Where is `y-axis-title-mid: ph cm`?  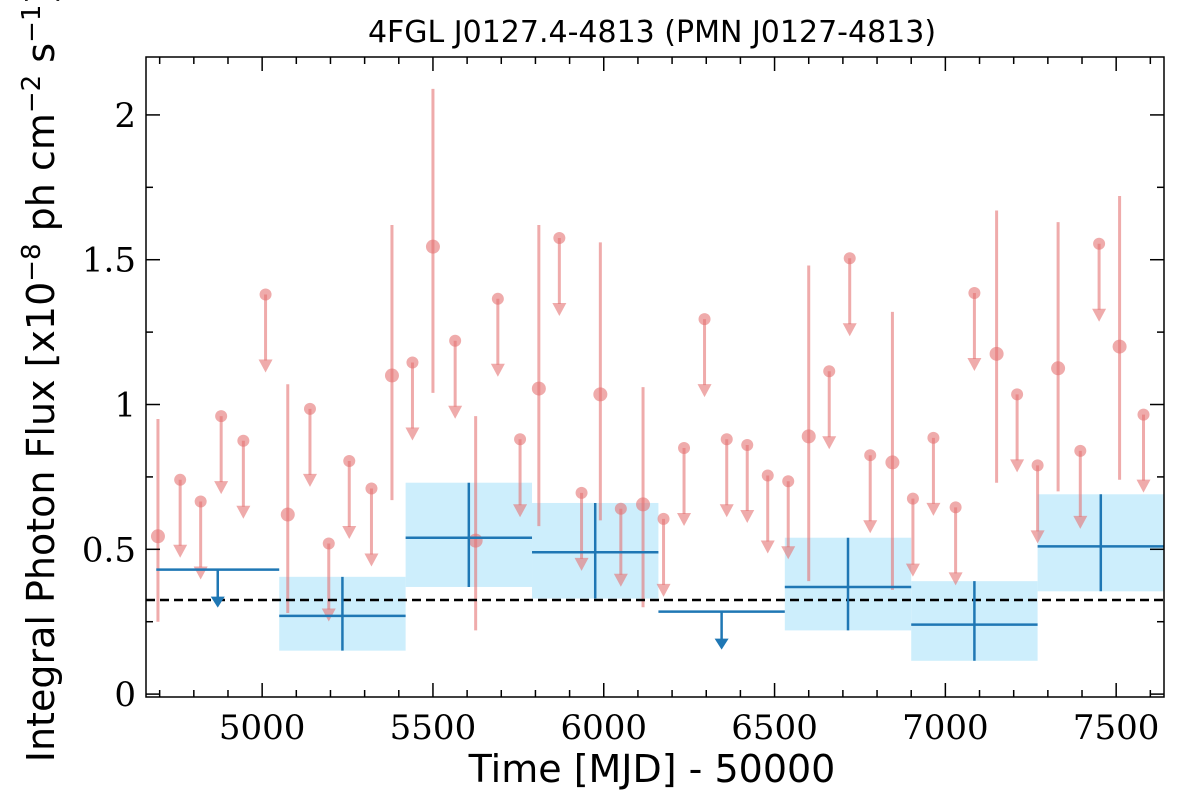
y-axis-title-mid: ph cm is located at coordinates (41, 178).